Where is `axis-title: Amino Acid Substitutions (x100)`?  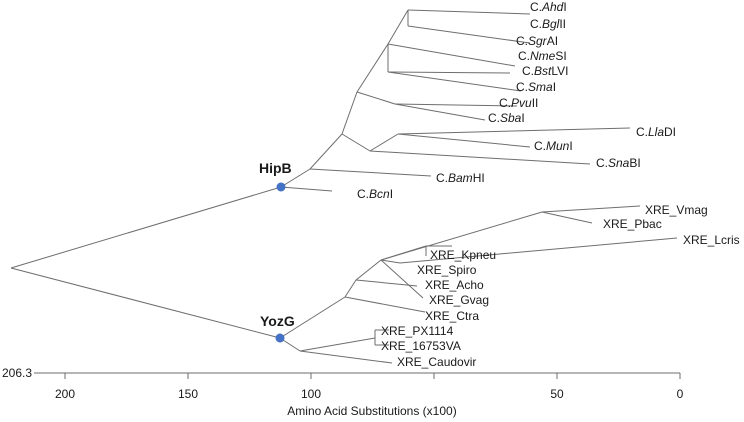
axis-title: Amino Acid Substitutions (x100) is located at coordinates (371, 411).